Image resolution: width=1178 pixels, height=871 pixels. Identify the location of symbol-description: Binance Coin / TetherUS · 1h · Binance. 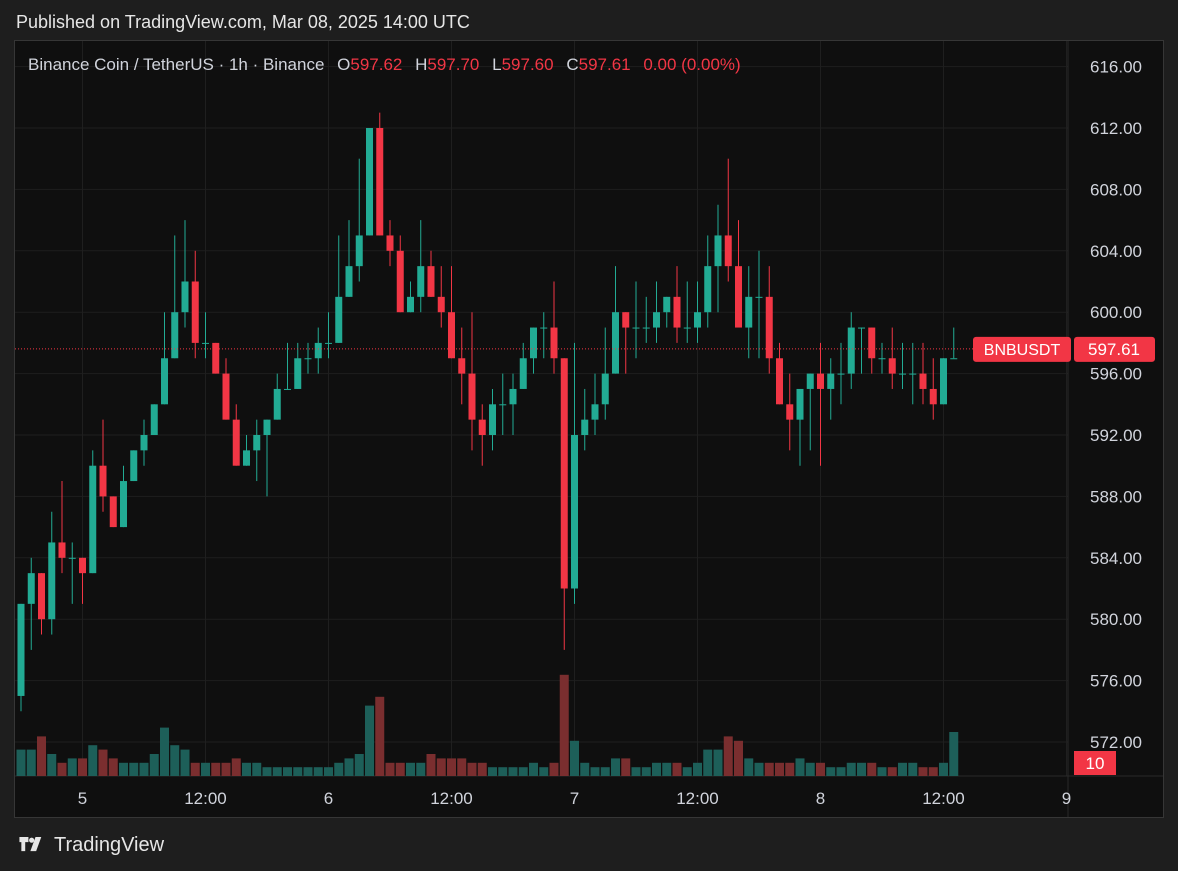
(176, 64).